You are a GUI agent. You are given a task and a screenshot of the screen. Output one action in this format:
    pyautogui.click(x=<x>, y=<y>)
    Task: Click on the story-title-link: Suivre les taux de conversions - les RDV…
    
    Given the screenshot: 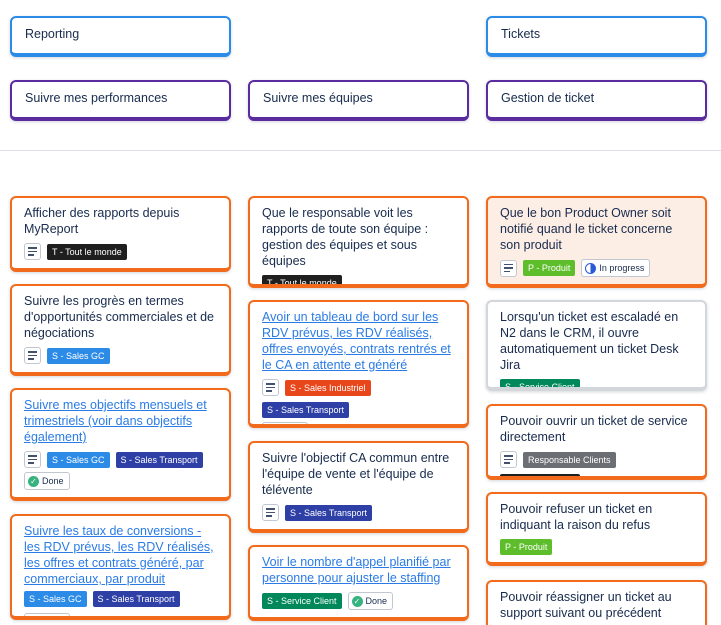 What is the action you would take?
    pyautogui.click(x=119, y=555)
    